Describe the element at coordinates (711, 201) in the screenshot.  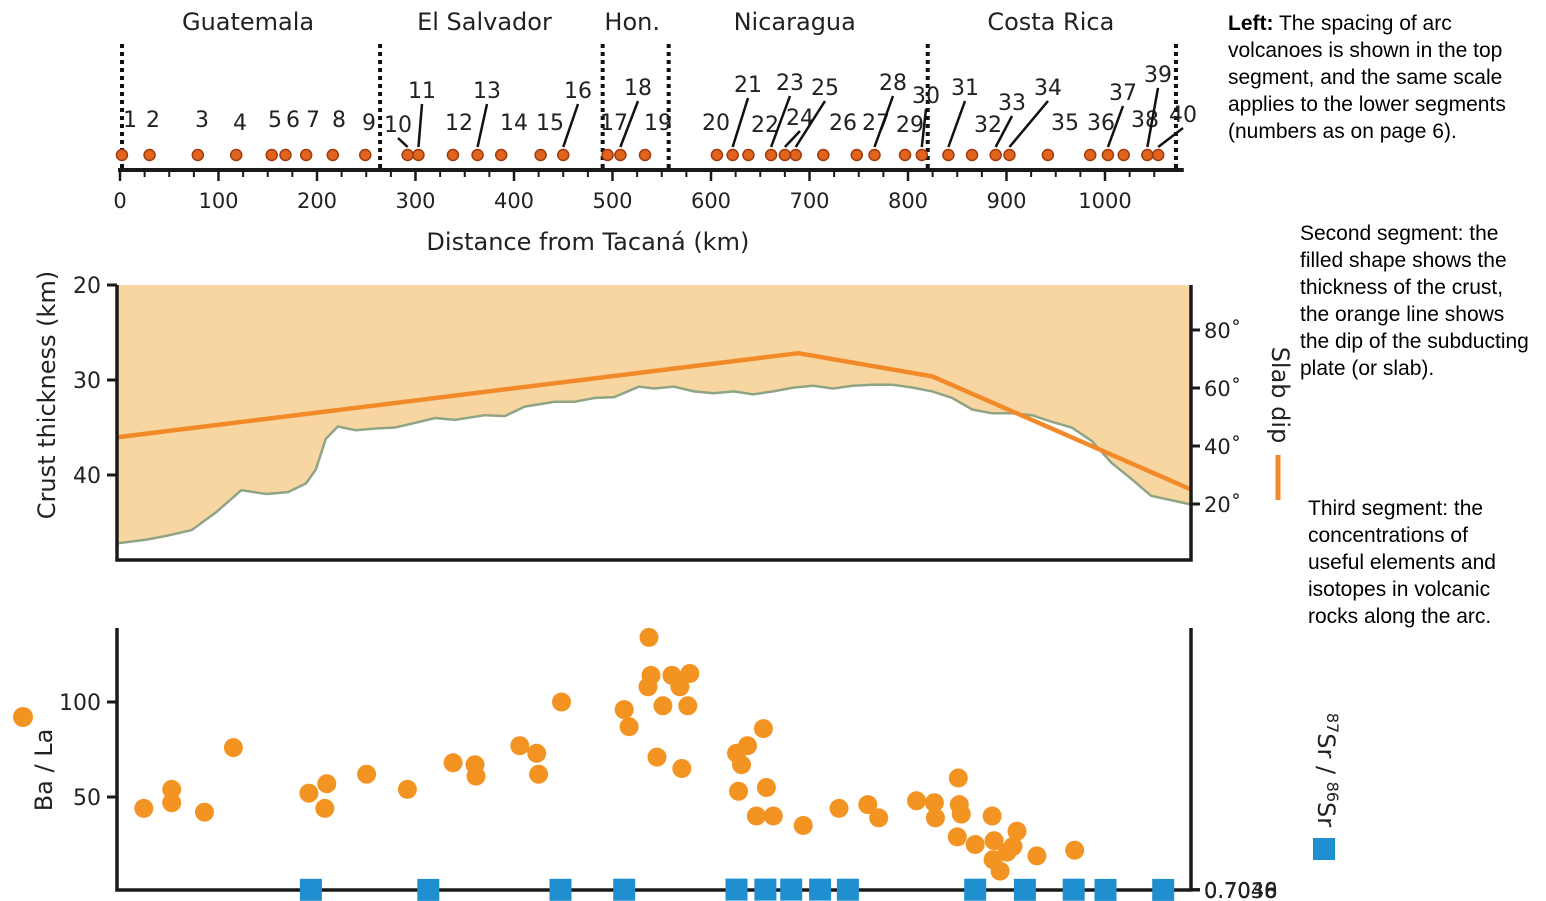
I see `x-tick-label-600: 600` at that location.